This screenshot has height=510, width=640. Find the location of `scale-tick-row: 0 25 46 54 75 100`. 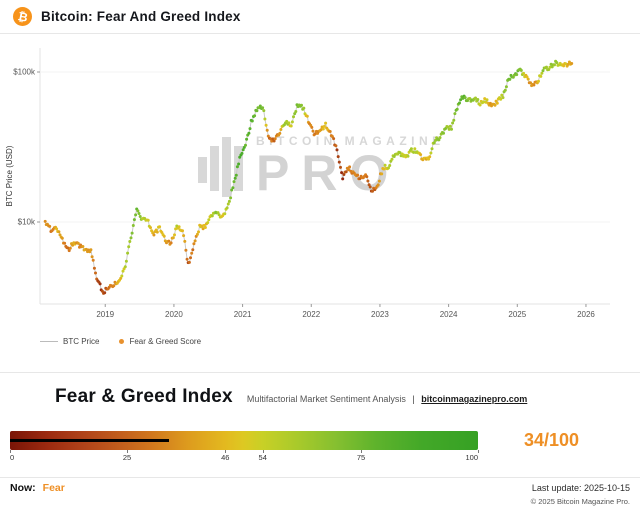

scale-tick-row: 0 25 46 54 75 100 is located at coordinates (244, 456).